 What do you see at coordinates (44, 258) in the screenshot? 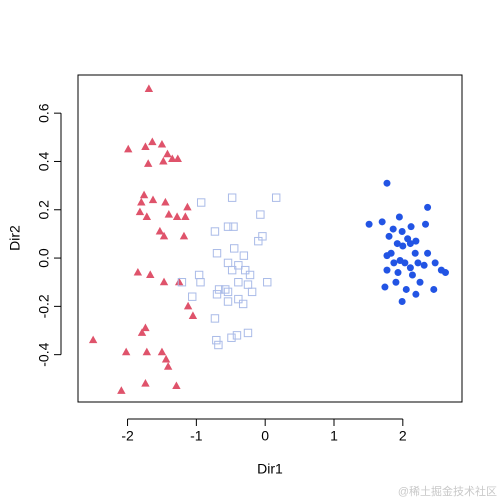
I see `y-tick-label: 0.0` at bounding box center [44, 258].